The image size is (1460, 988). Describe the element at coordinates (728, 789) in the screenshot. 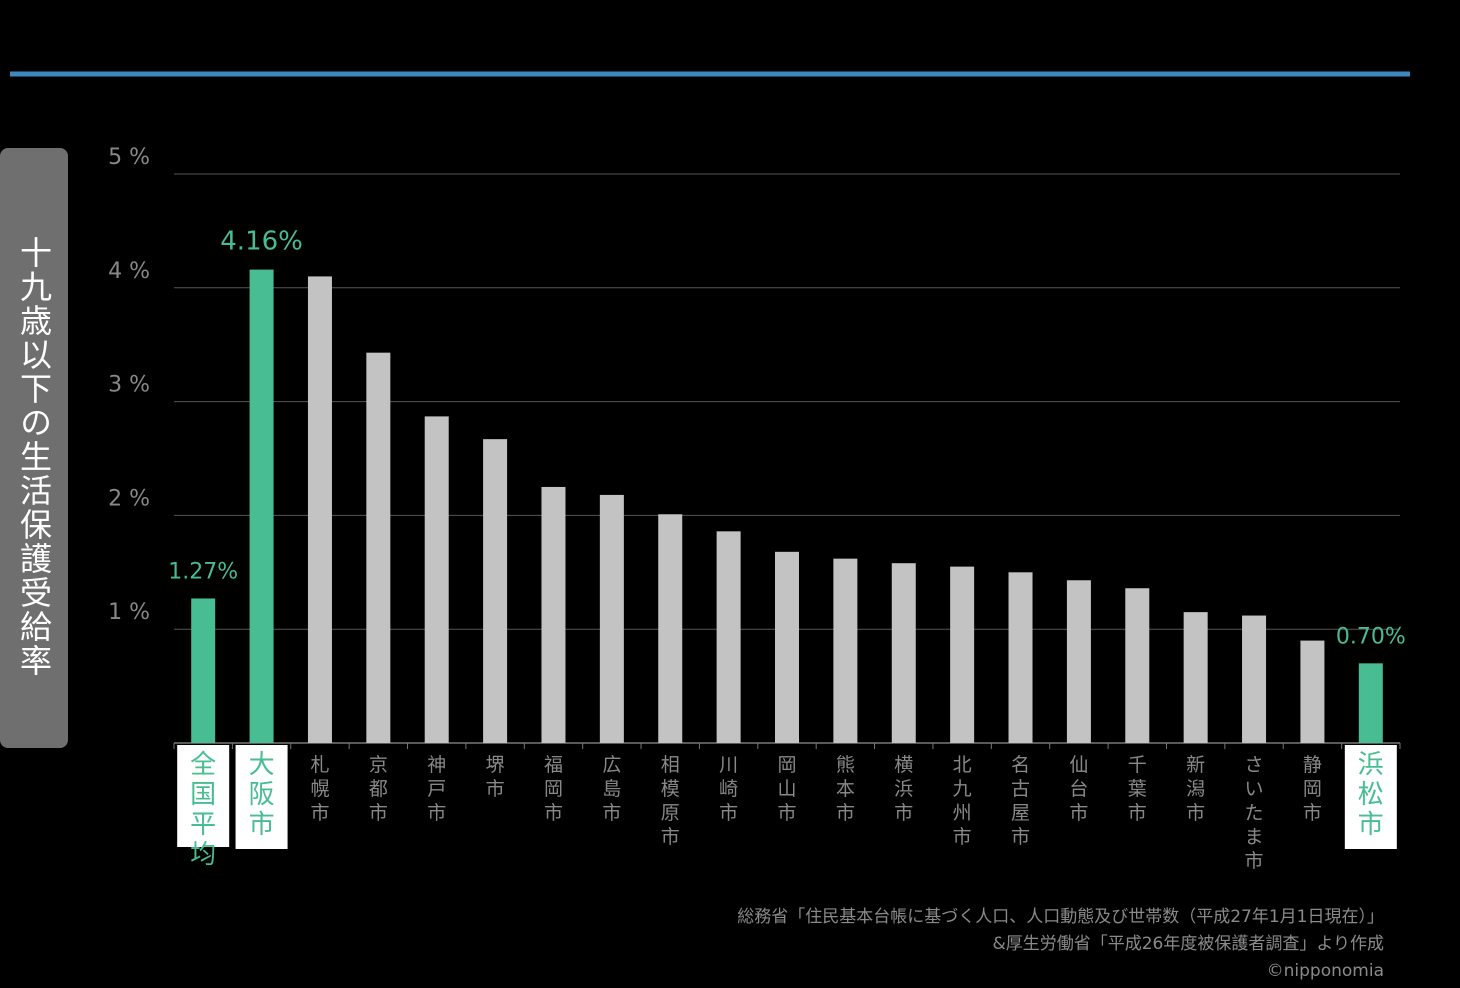

I see `category-label: 崎` at that location.